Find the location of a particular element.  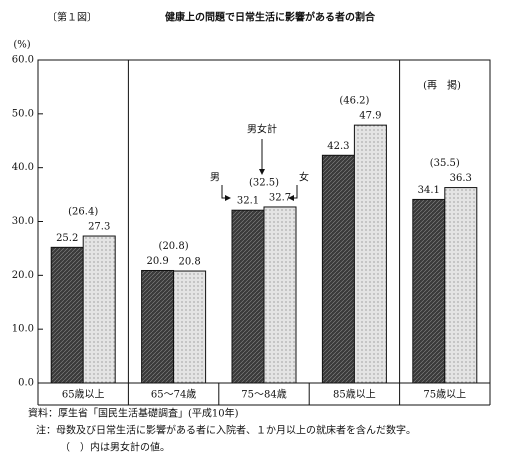

total-annotation: 男女計 is located at coordinates (262, 129).